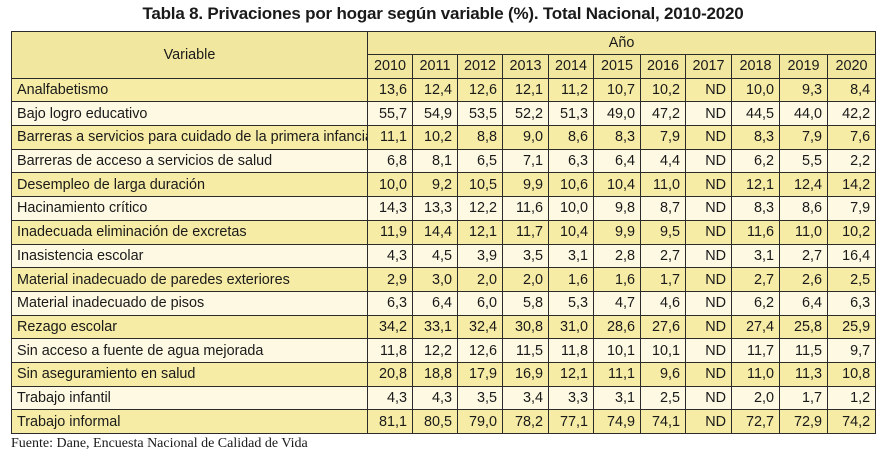 This screenshot has width=886, height=458. I want to click on table-cell: 5,3, so click(571, 303).